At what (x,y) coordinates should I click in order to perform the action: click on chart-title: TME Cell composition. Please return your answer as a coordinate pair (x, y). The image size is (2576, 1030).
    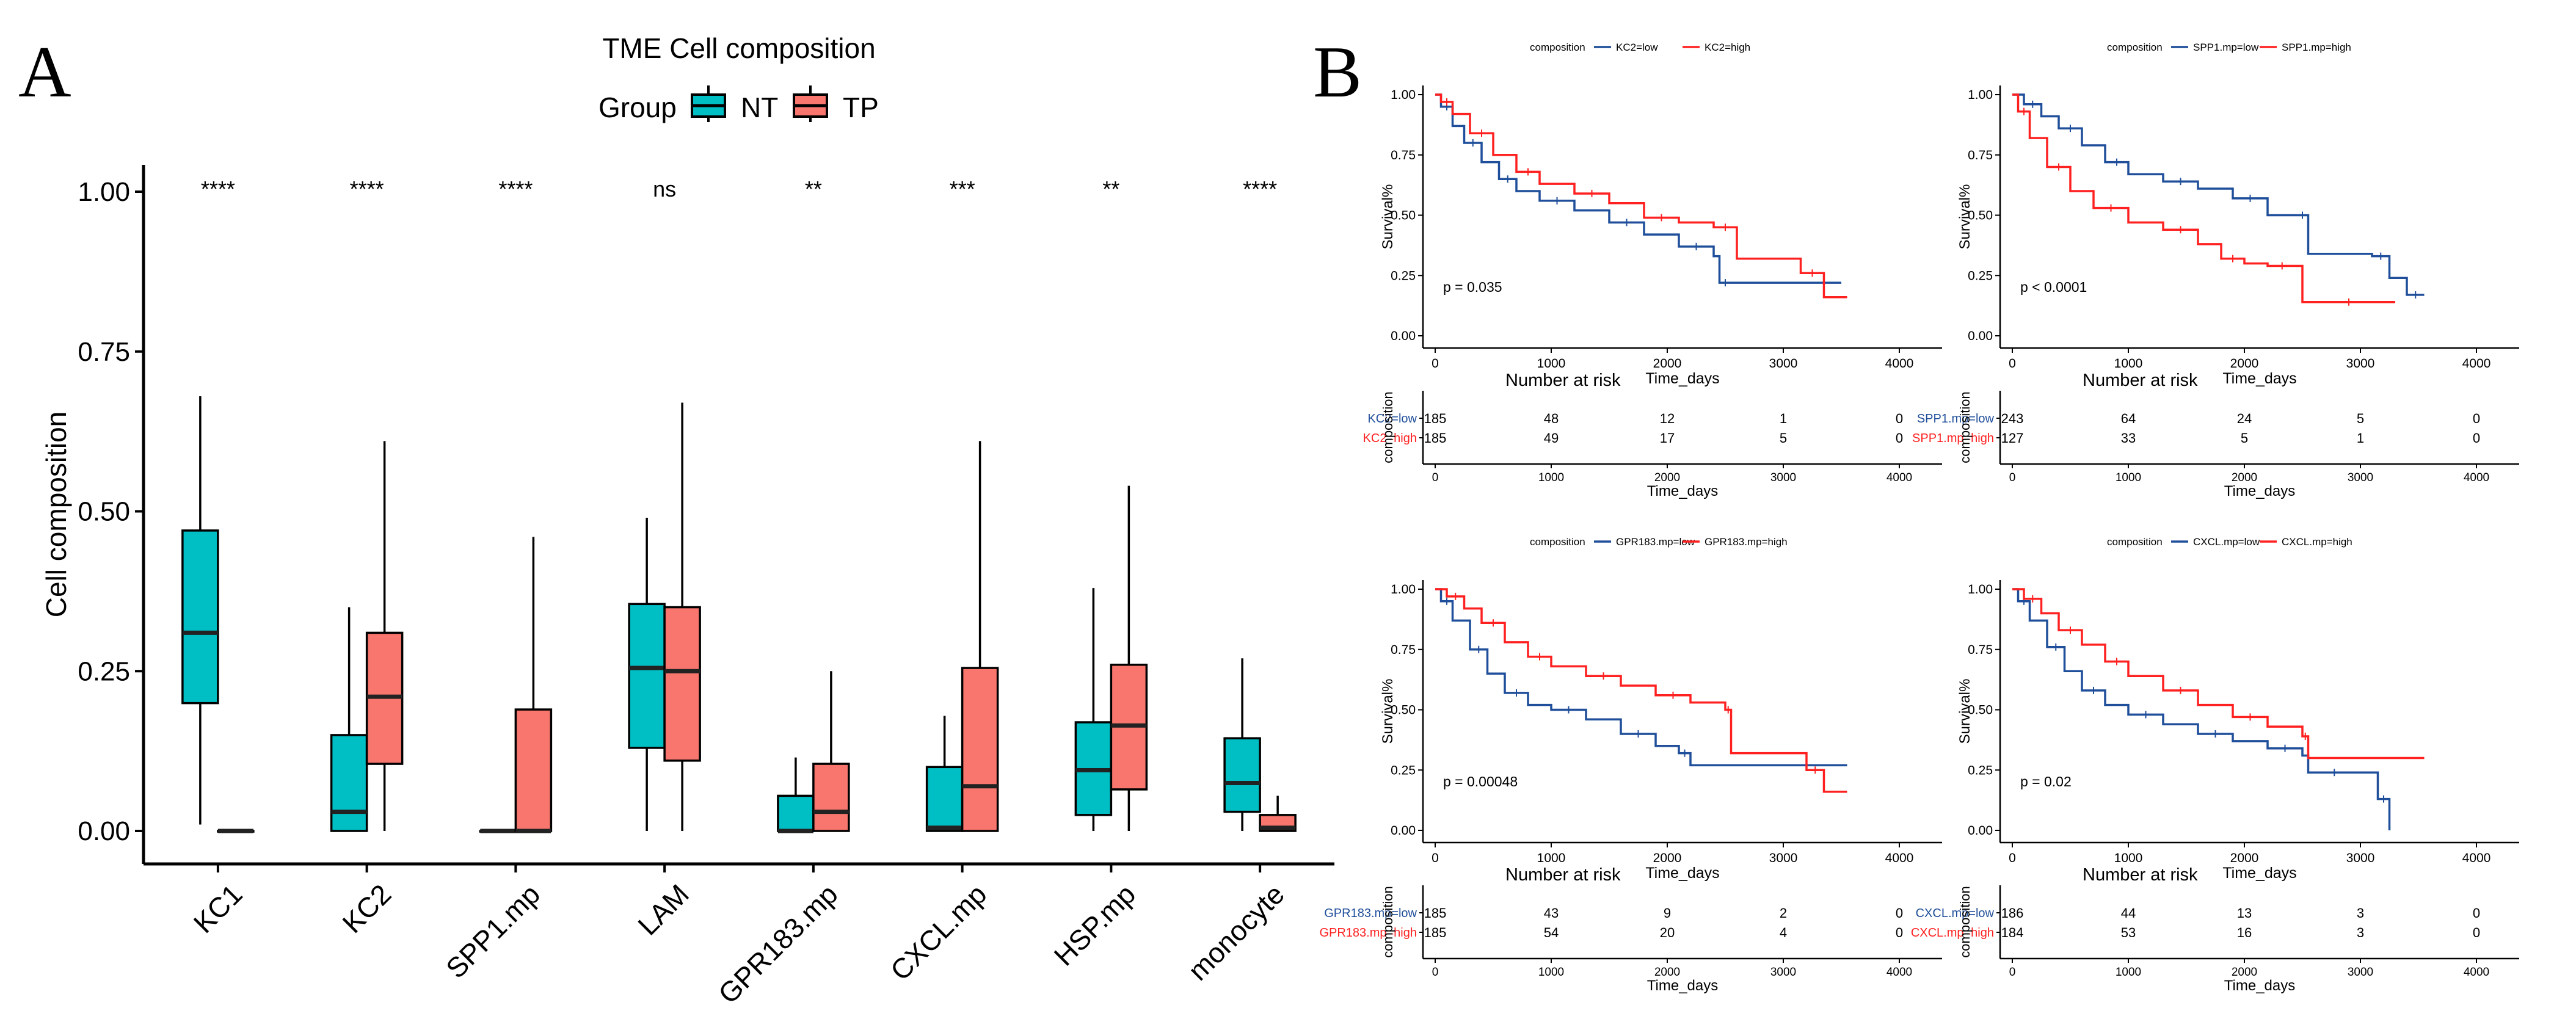
    Looking at the image, I should click on (738, 48).